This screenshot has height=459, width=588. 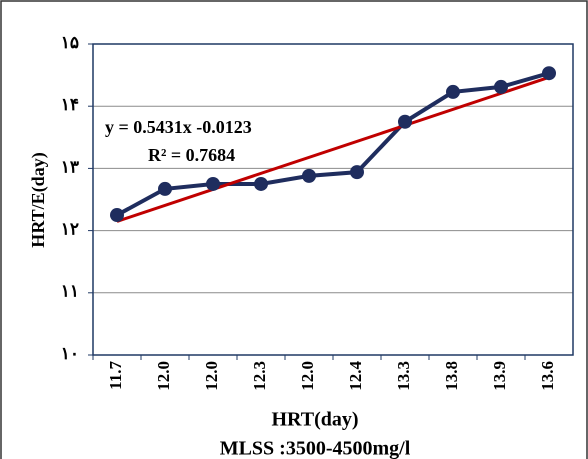 What do you see at coordinates (115, 375) in the screenshot?
I see `x-tick-label: 11.7` at bounding box center [115, 375].